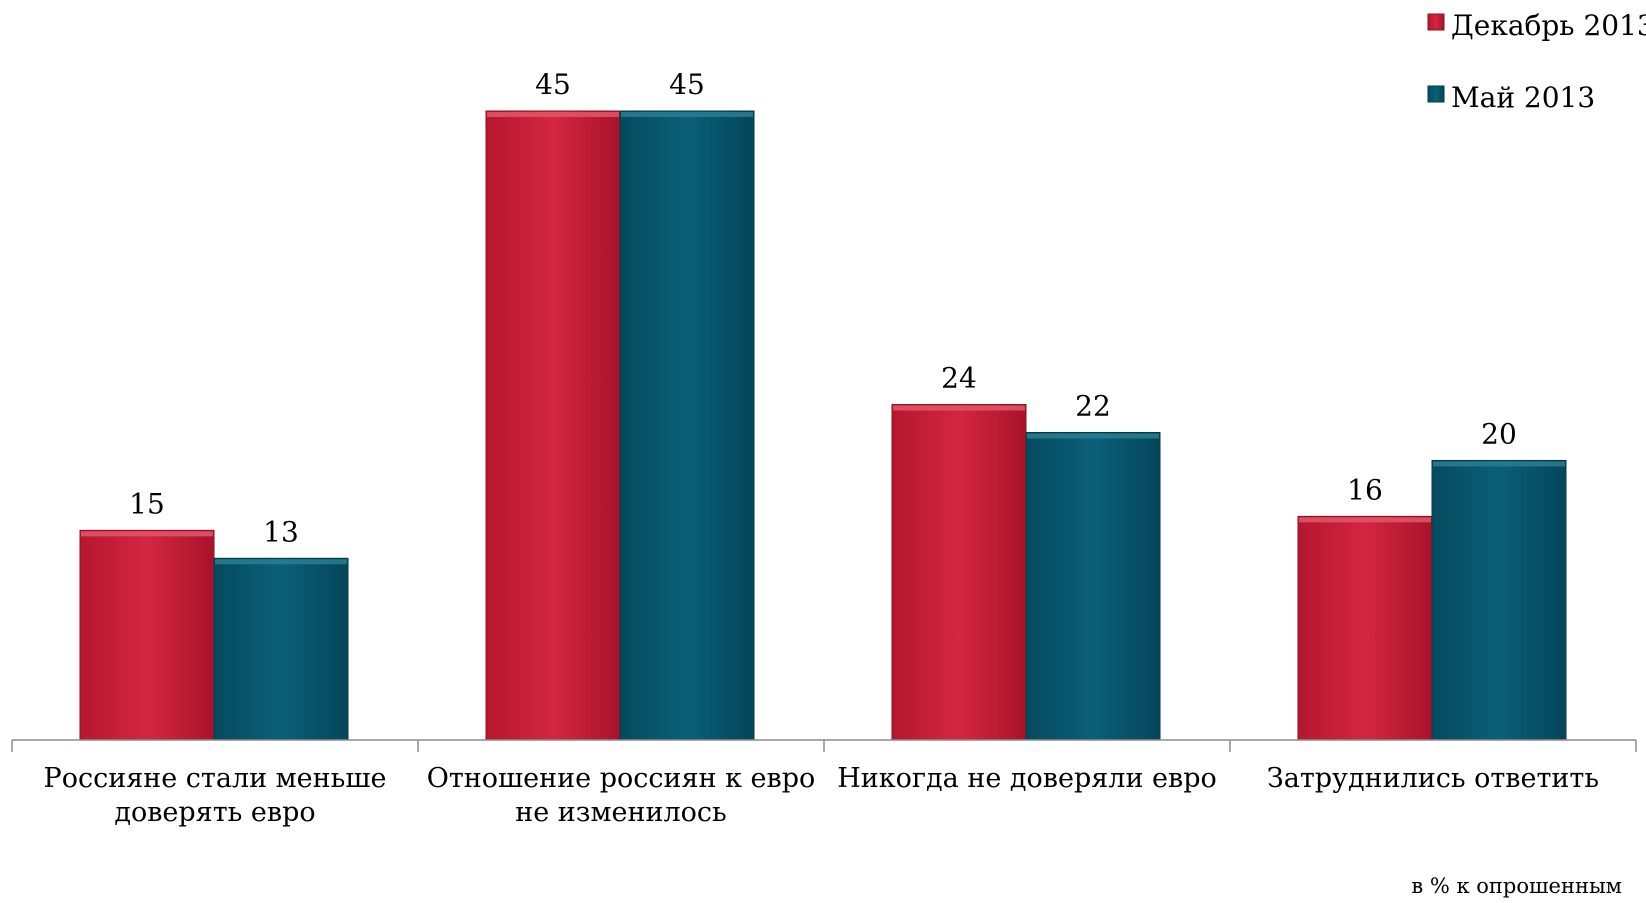 This screenshot has width=1646, height=903. I want to click on legend-swatch-dec, so click(1436, 22).